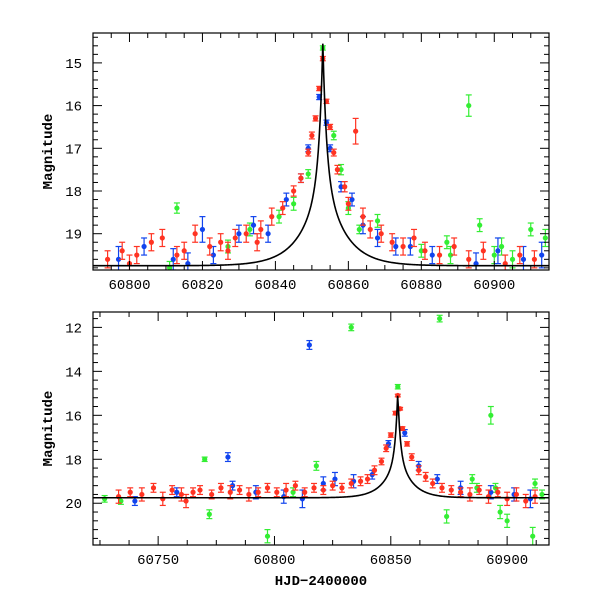 This screenshot has width=600, height=600. I want to click on y-tick-label: 17, so click(73, 150).